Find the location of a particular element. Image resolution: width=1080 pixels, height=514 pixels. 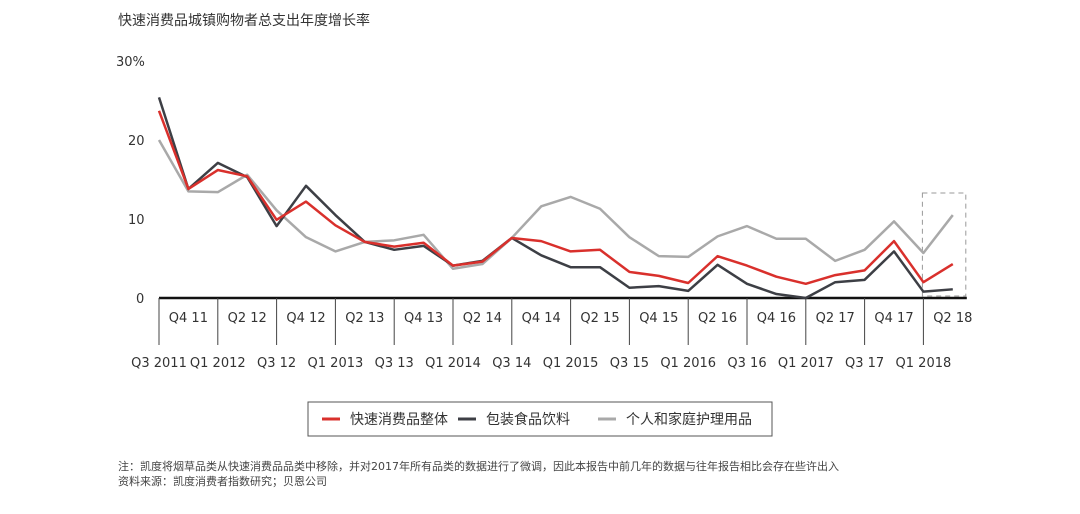

legend-box is located at coordinates (540, 419).